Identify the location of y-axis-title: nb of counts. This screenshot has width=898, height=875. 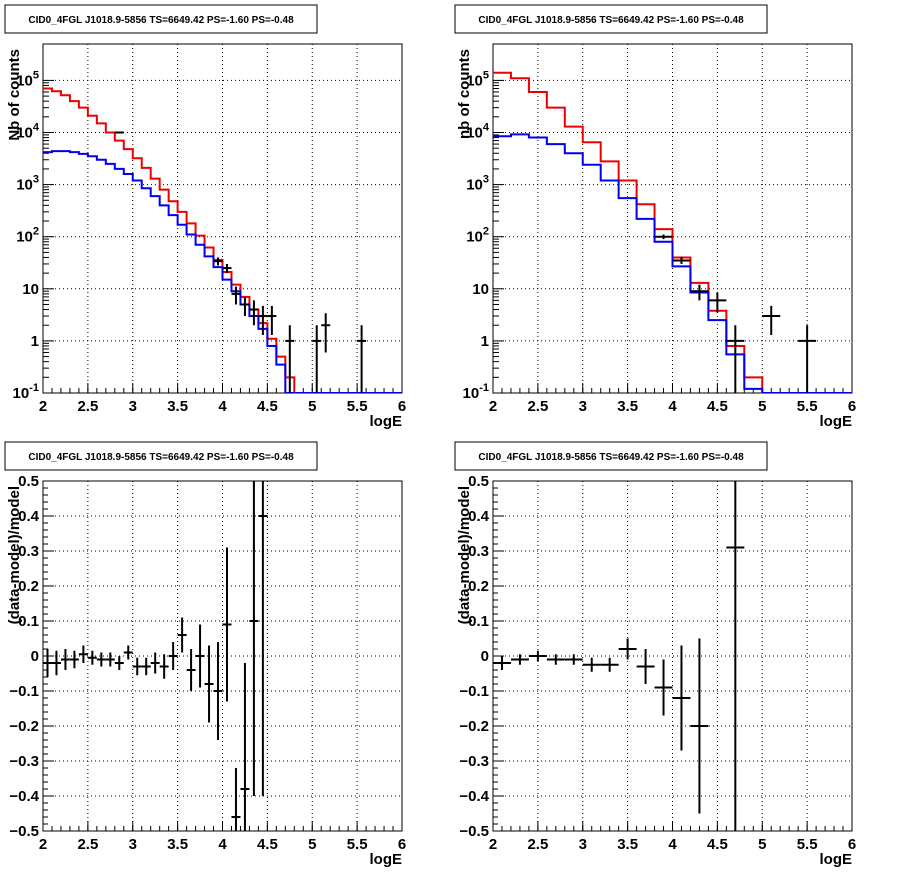
(464, 94).